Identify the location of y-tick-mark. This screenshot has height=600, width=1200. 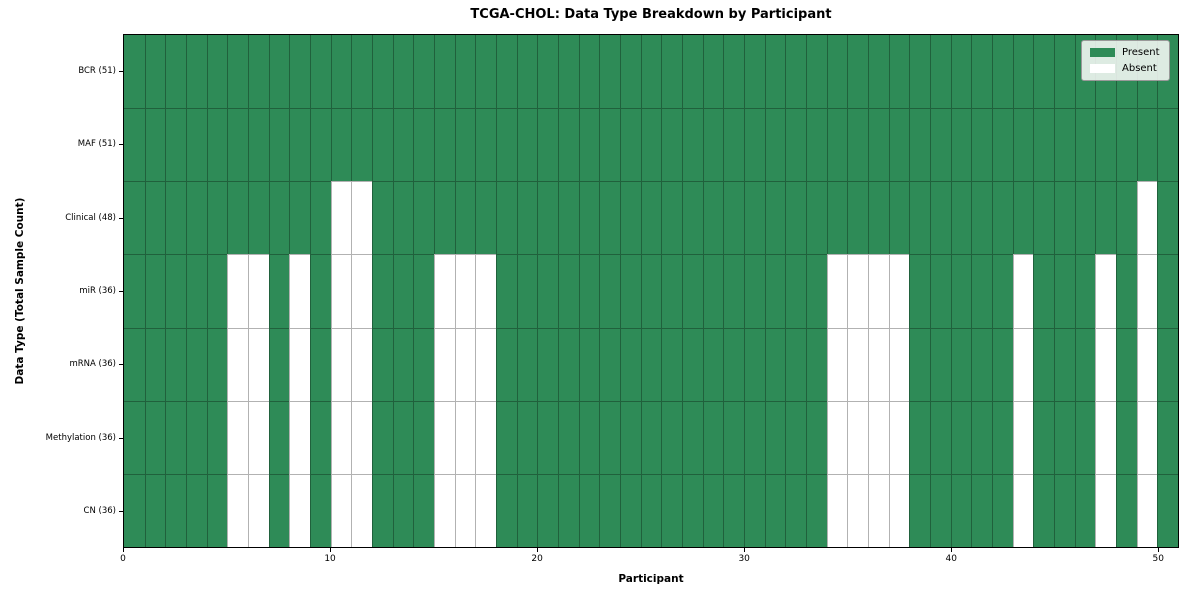
(121, 438).